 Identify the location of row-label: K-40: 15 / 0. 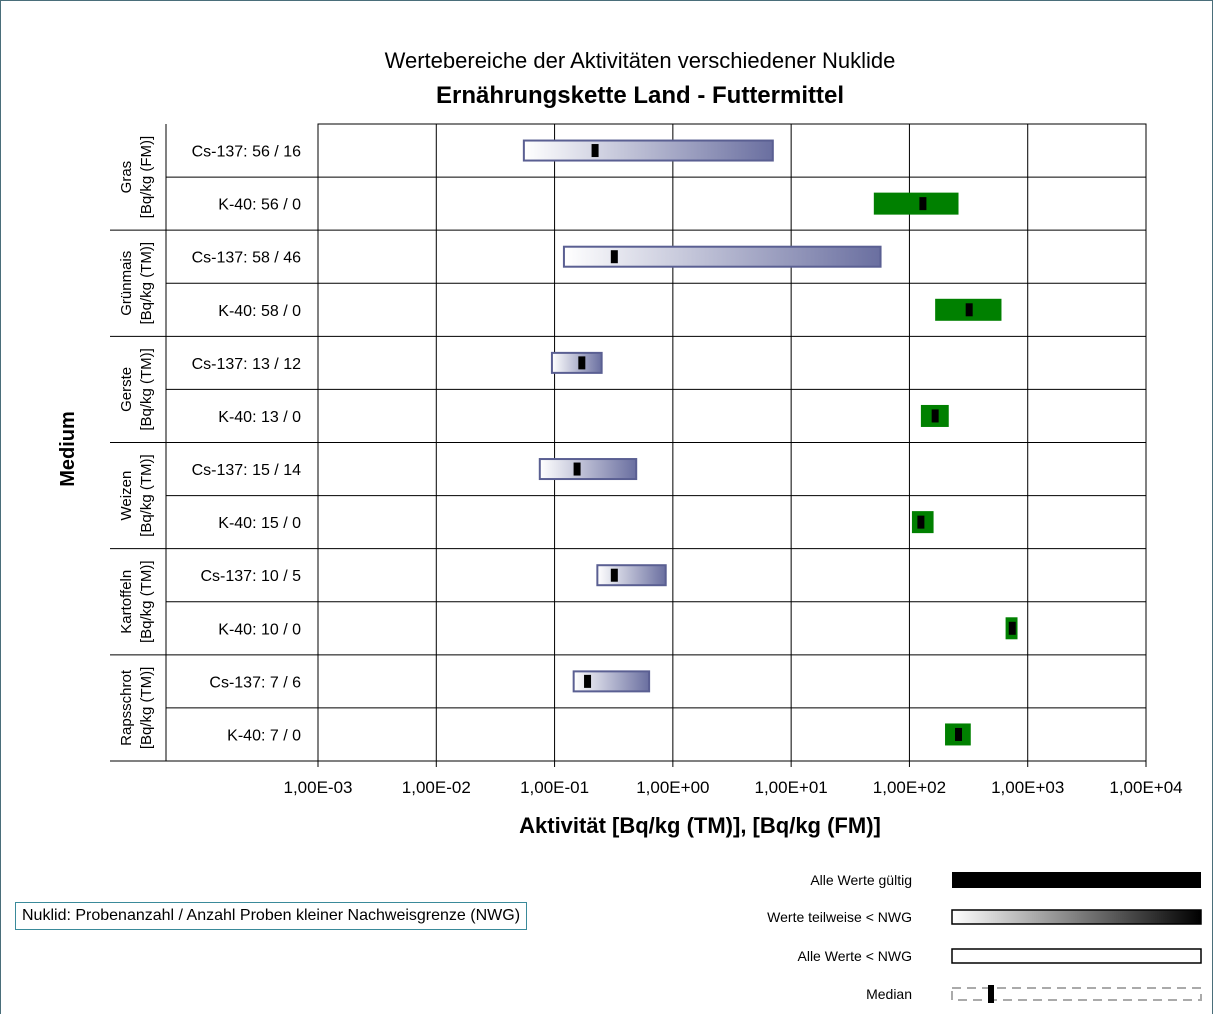
(259, 523).